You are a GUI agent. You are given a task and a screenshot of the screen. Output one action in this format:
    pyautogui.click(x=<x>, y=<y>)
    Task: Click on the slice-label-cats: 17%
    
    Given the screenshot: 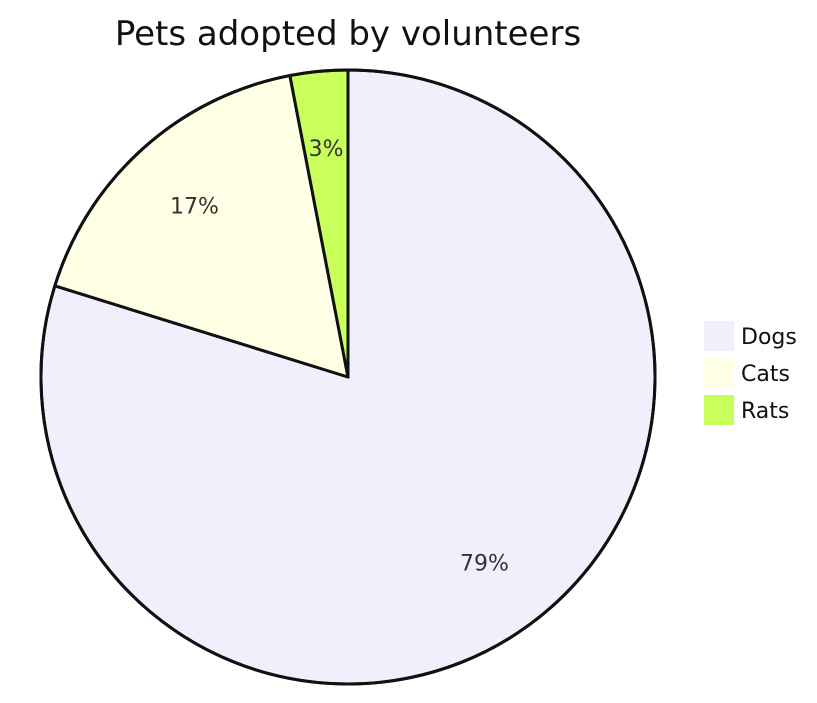 What is the action you would take?
    pyautogui.click(x=194, y=206)
    